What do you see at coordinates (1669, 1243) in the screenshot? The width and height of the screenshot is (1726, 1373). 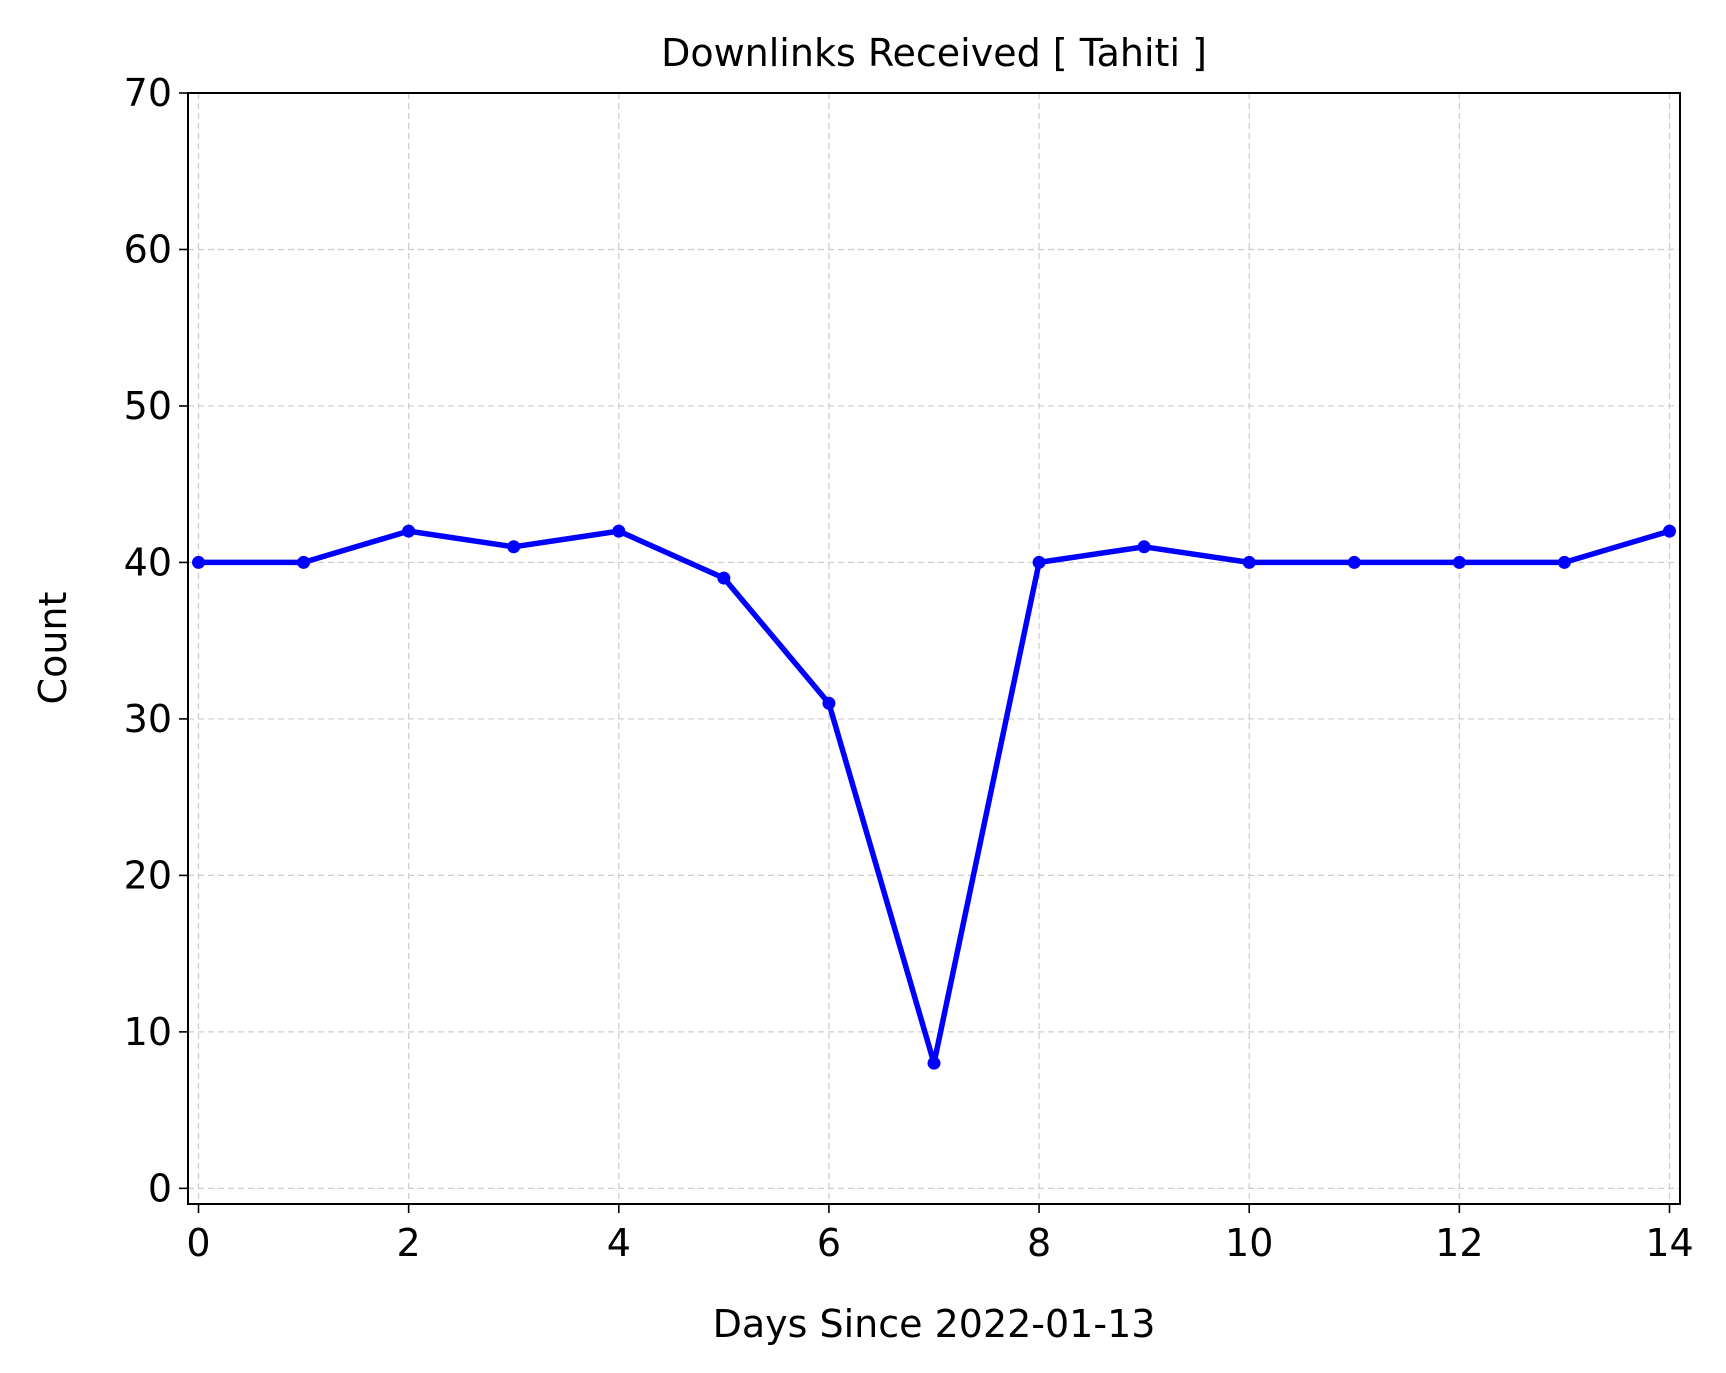 I see `x-tick-label: 14` at bounding box center [1669, 1243].